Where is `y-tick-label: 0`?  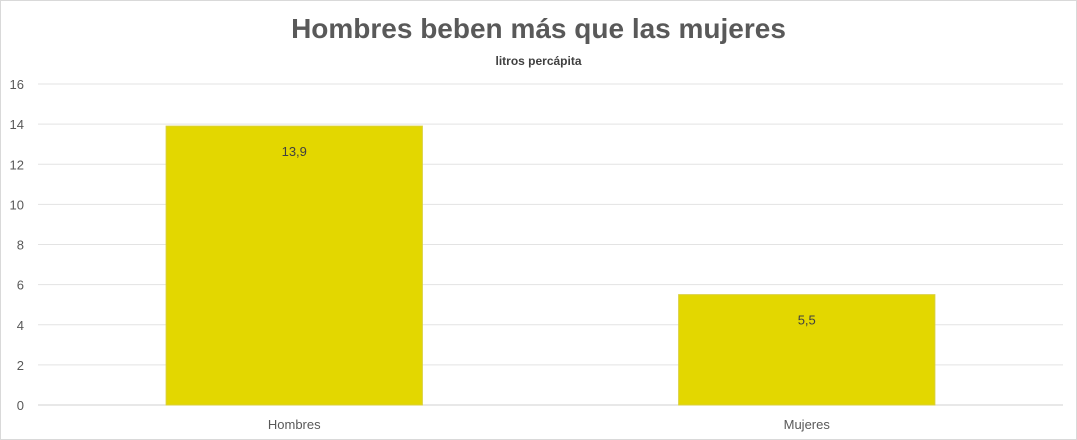 y-tick-label: 0 is located at coordinates (20, 405).